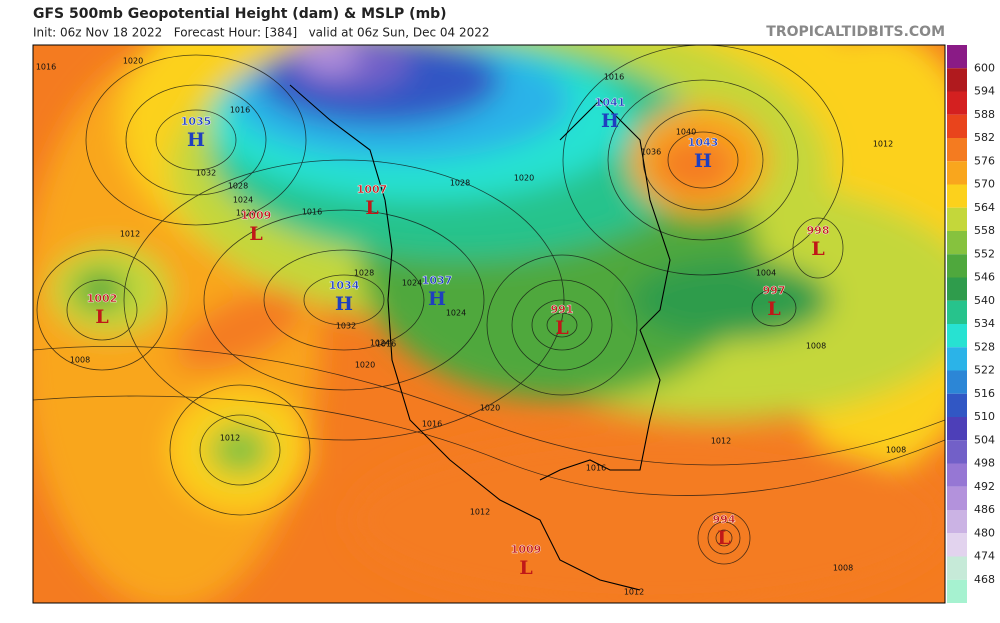 The image size is (1000, 623). What do you see at coordinates (610, 102) in the screenshot?
I see `center-value: 1041` at bounding box center [610, 102].